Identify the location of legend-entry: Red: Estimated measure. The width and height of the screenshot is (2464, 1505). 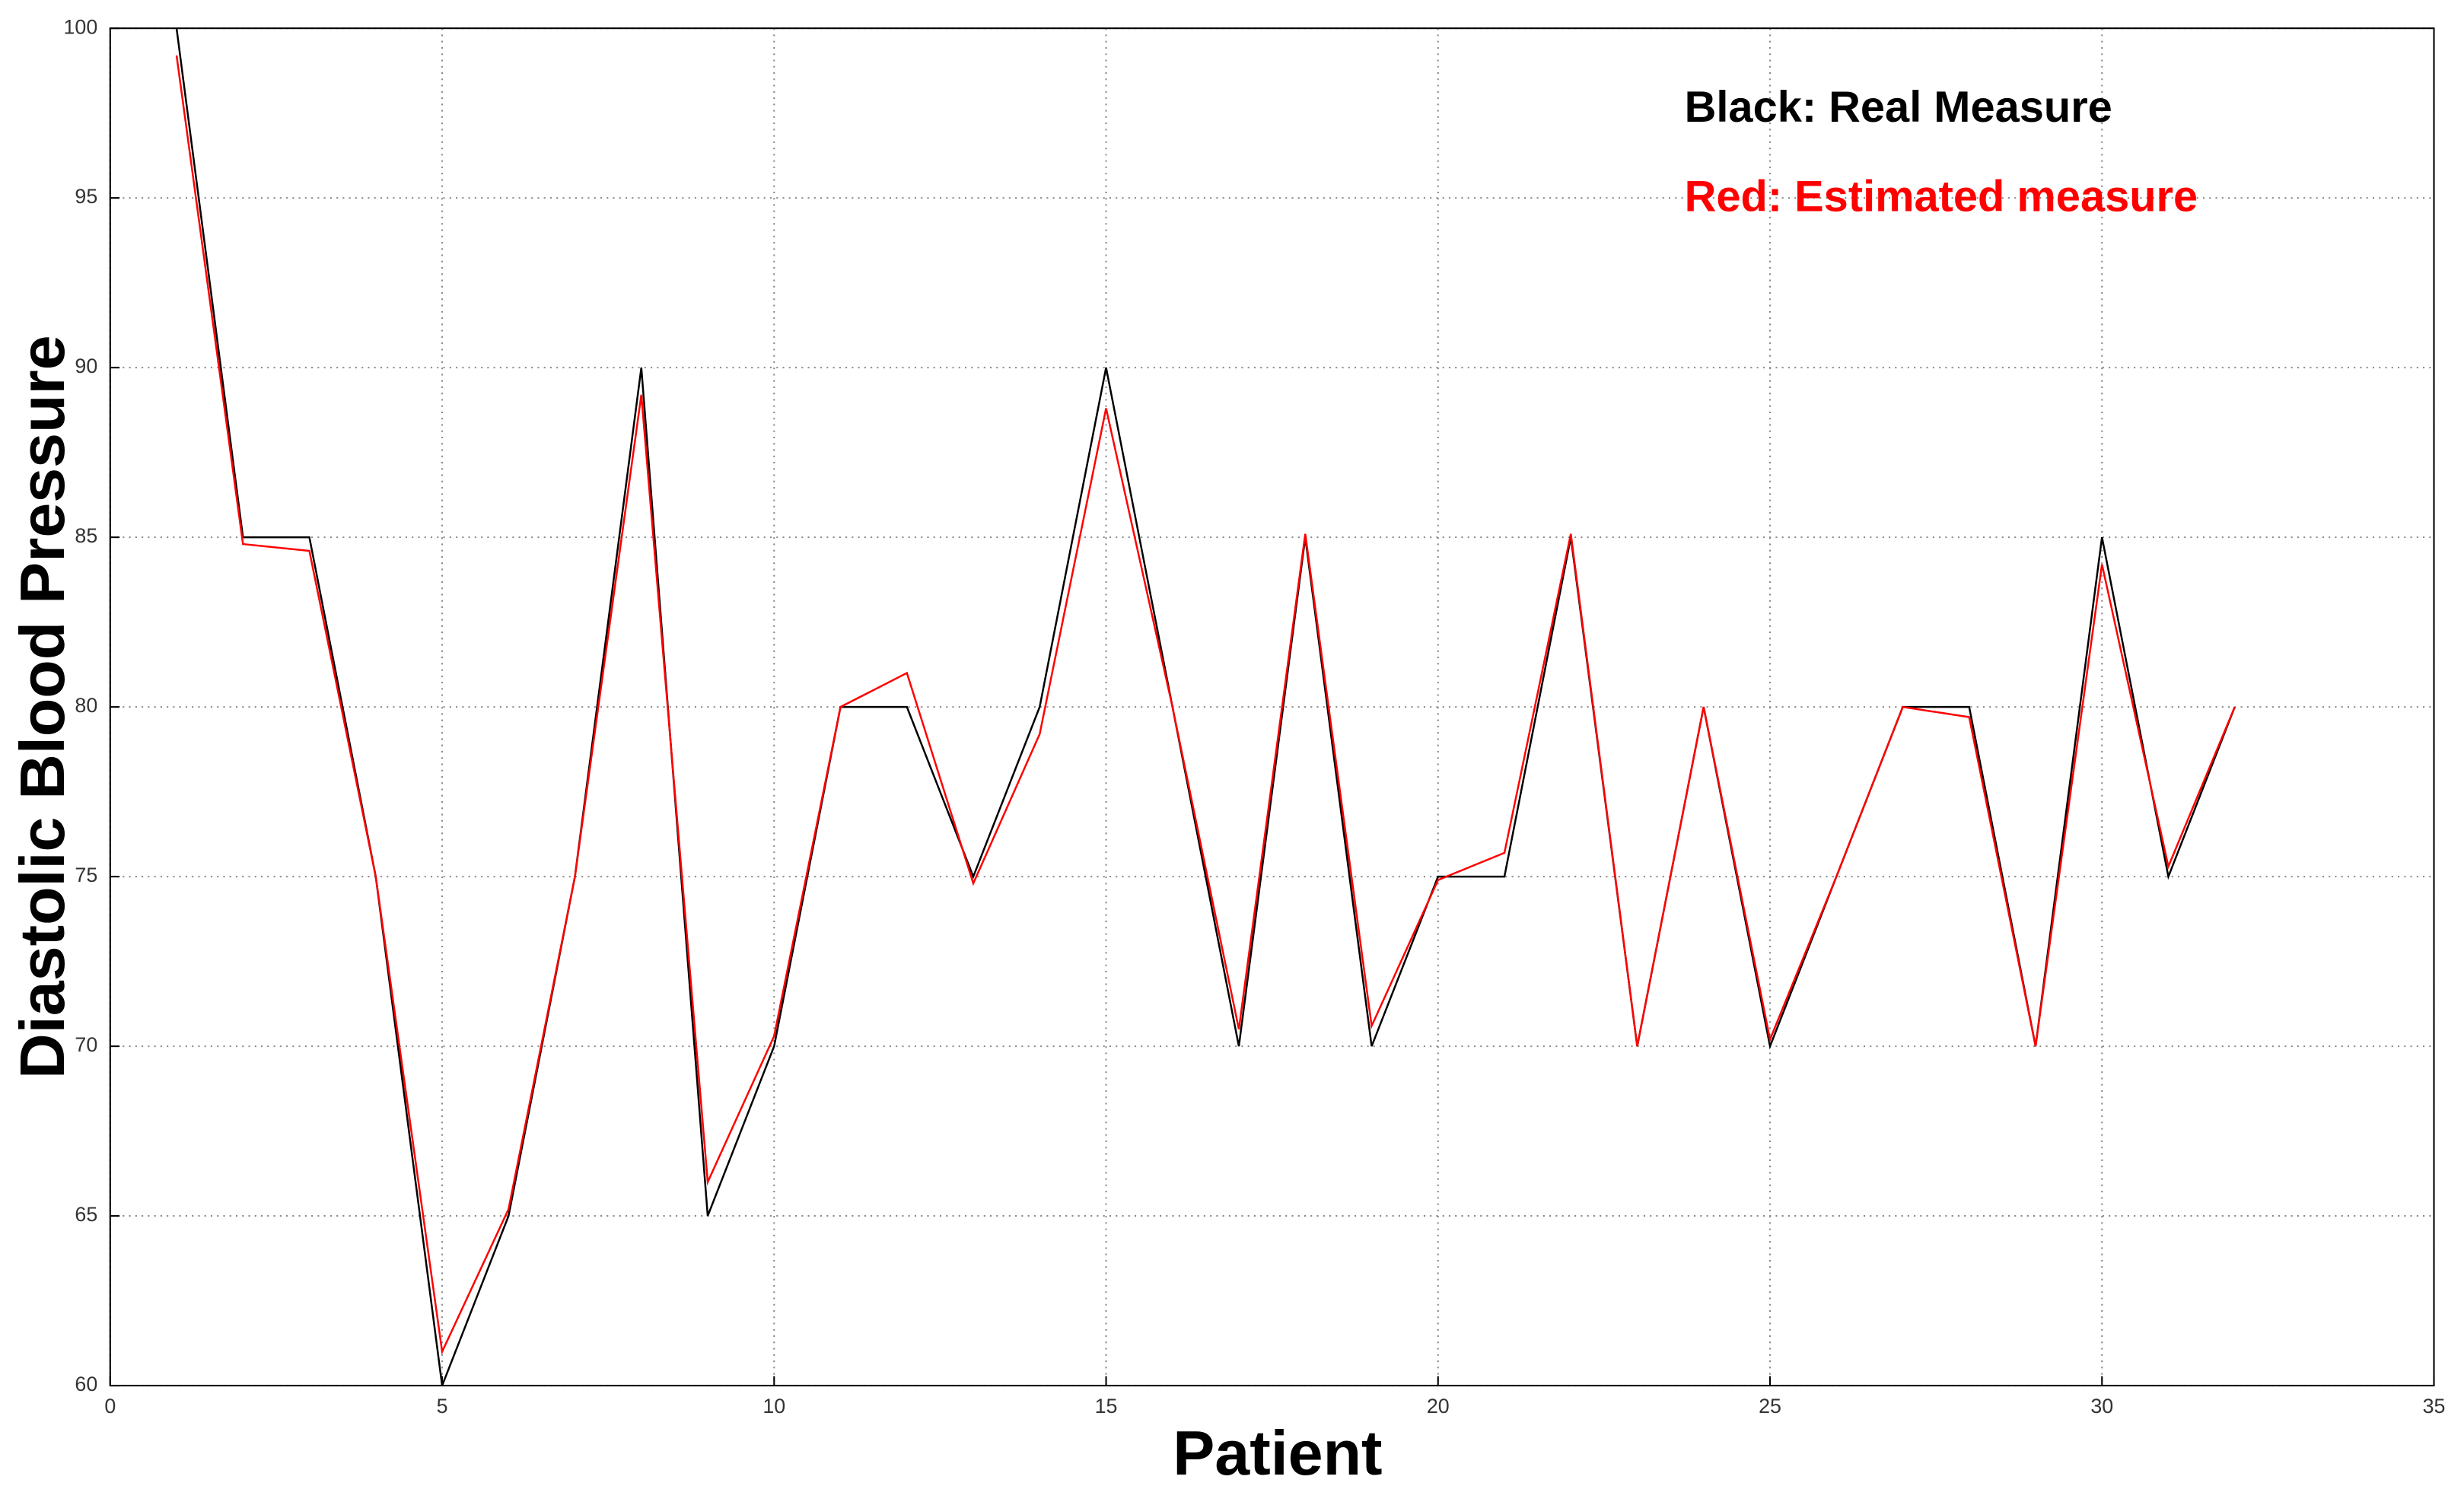
(1941, 197).